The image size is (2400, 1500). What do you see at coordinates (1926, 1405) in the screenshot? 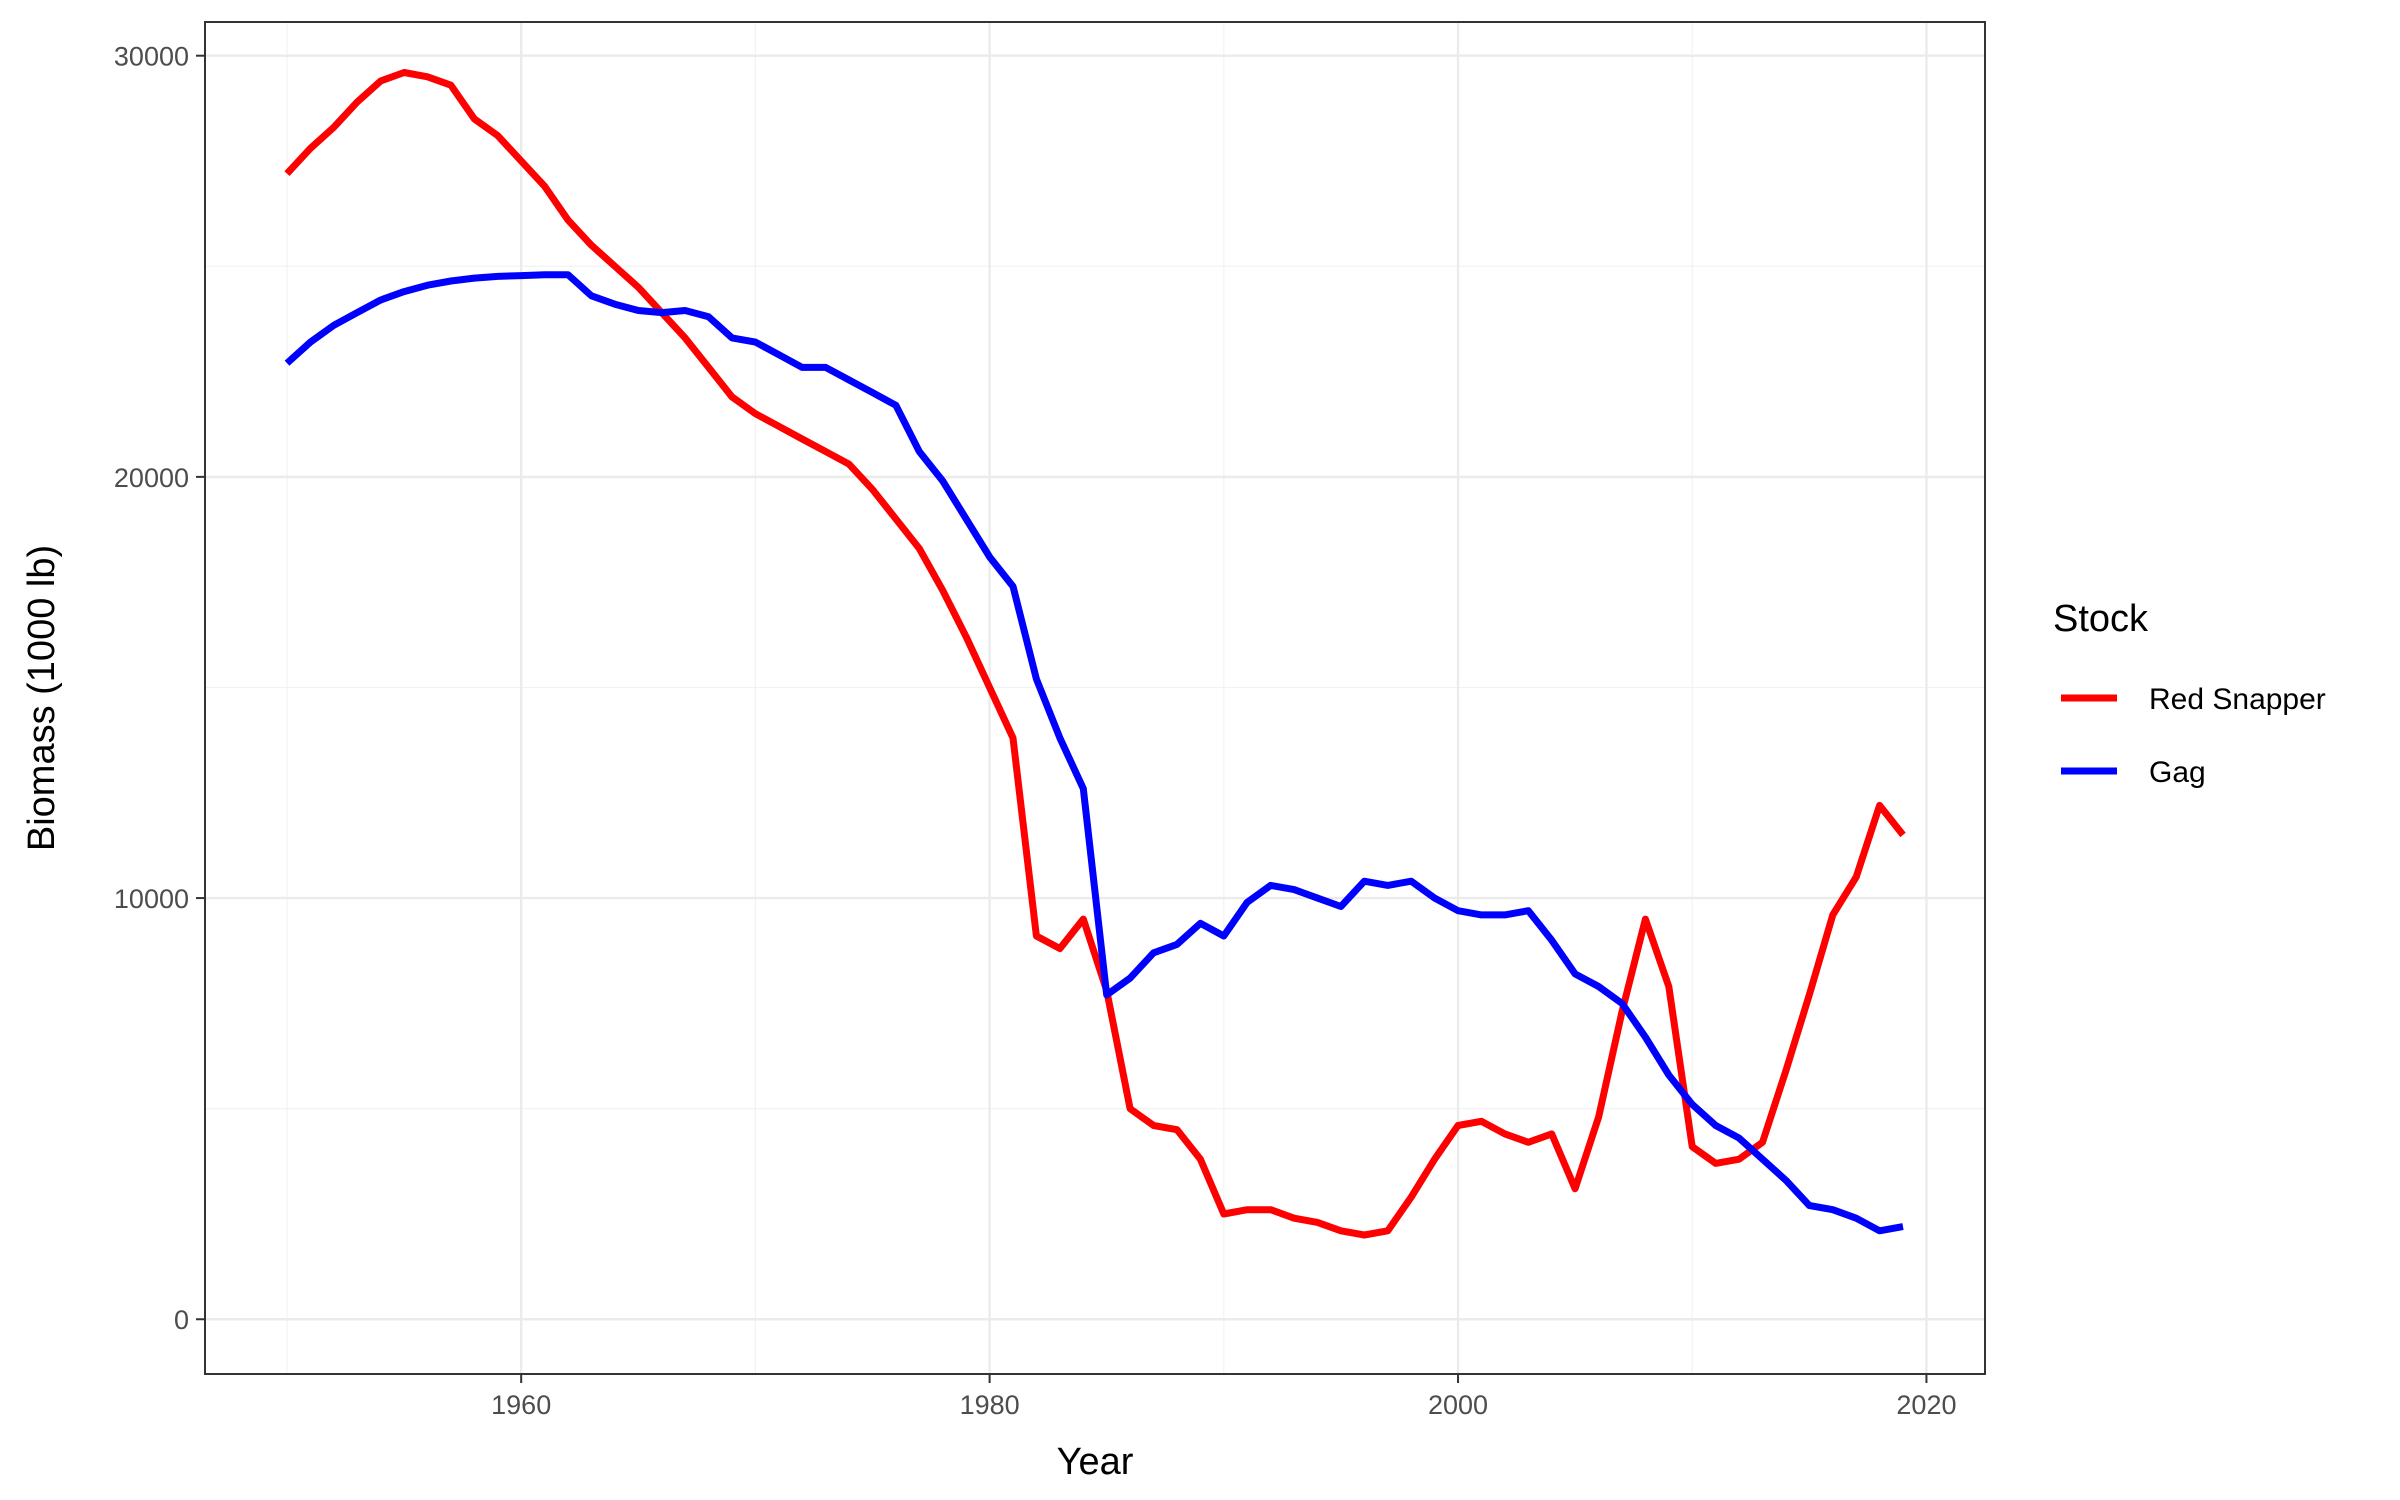
I see `x-tick-label: 2020` at bounding box center [1926, 1405].